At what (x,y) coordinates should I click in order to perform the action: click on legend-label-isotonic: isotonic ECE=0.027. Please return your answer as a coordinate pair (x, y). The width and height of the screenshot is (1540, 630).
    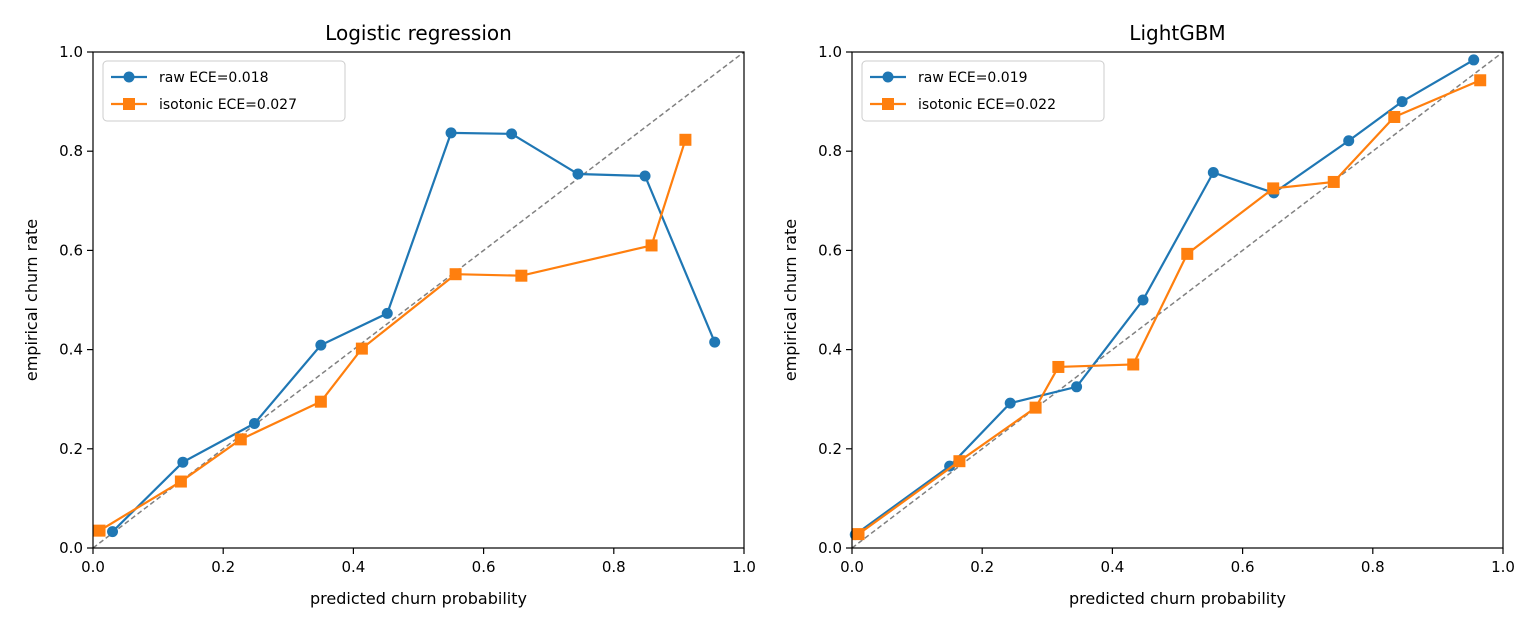
    Looking at the image, I should click on (228, 105).